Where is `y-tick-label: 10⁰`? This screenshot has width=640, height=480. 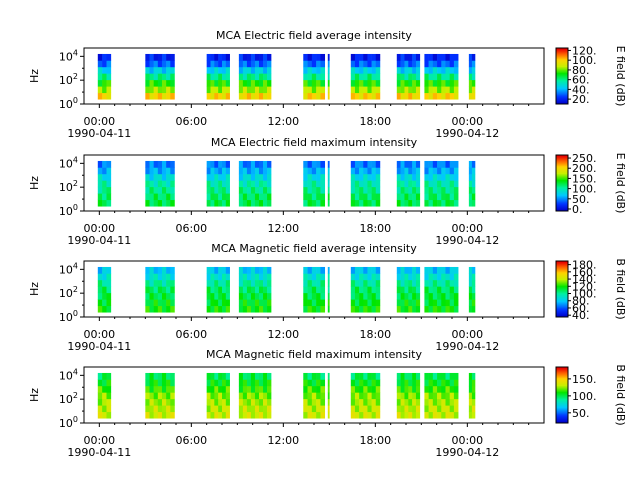 y-tick-label: 10⁰ is located at coordinates (68, 422).